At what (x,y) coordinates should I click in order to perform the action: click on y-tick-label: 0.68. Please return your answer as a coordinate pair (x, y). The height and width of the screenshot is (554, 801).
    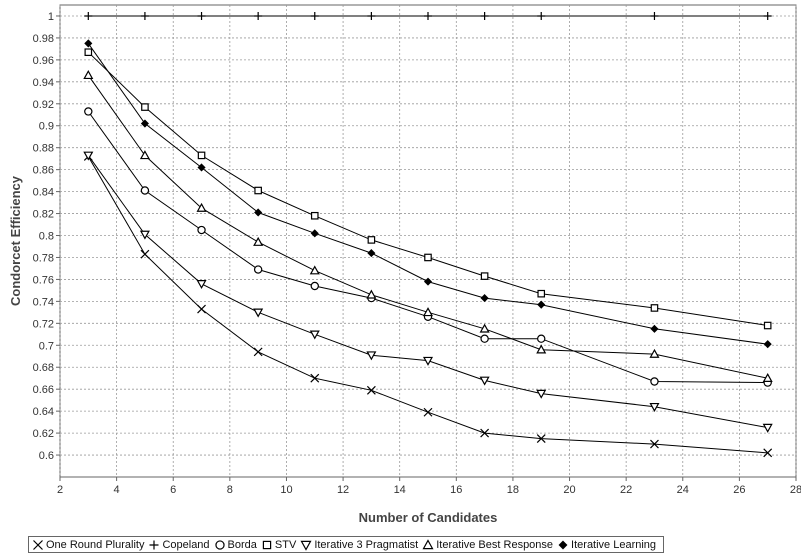
    Looking at the image, I should click on (43, 368).